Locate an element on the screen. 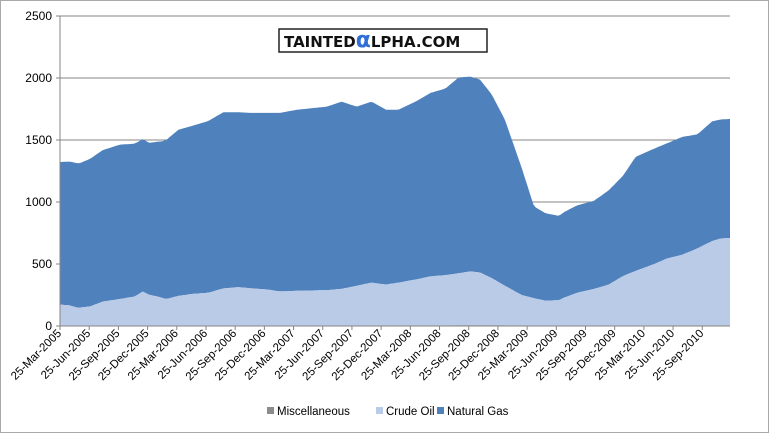 The height and width of the screenshot is (434, 769). watermark-alpha: α is located at coordinates (363, 40).